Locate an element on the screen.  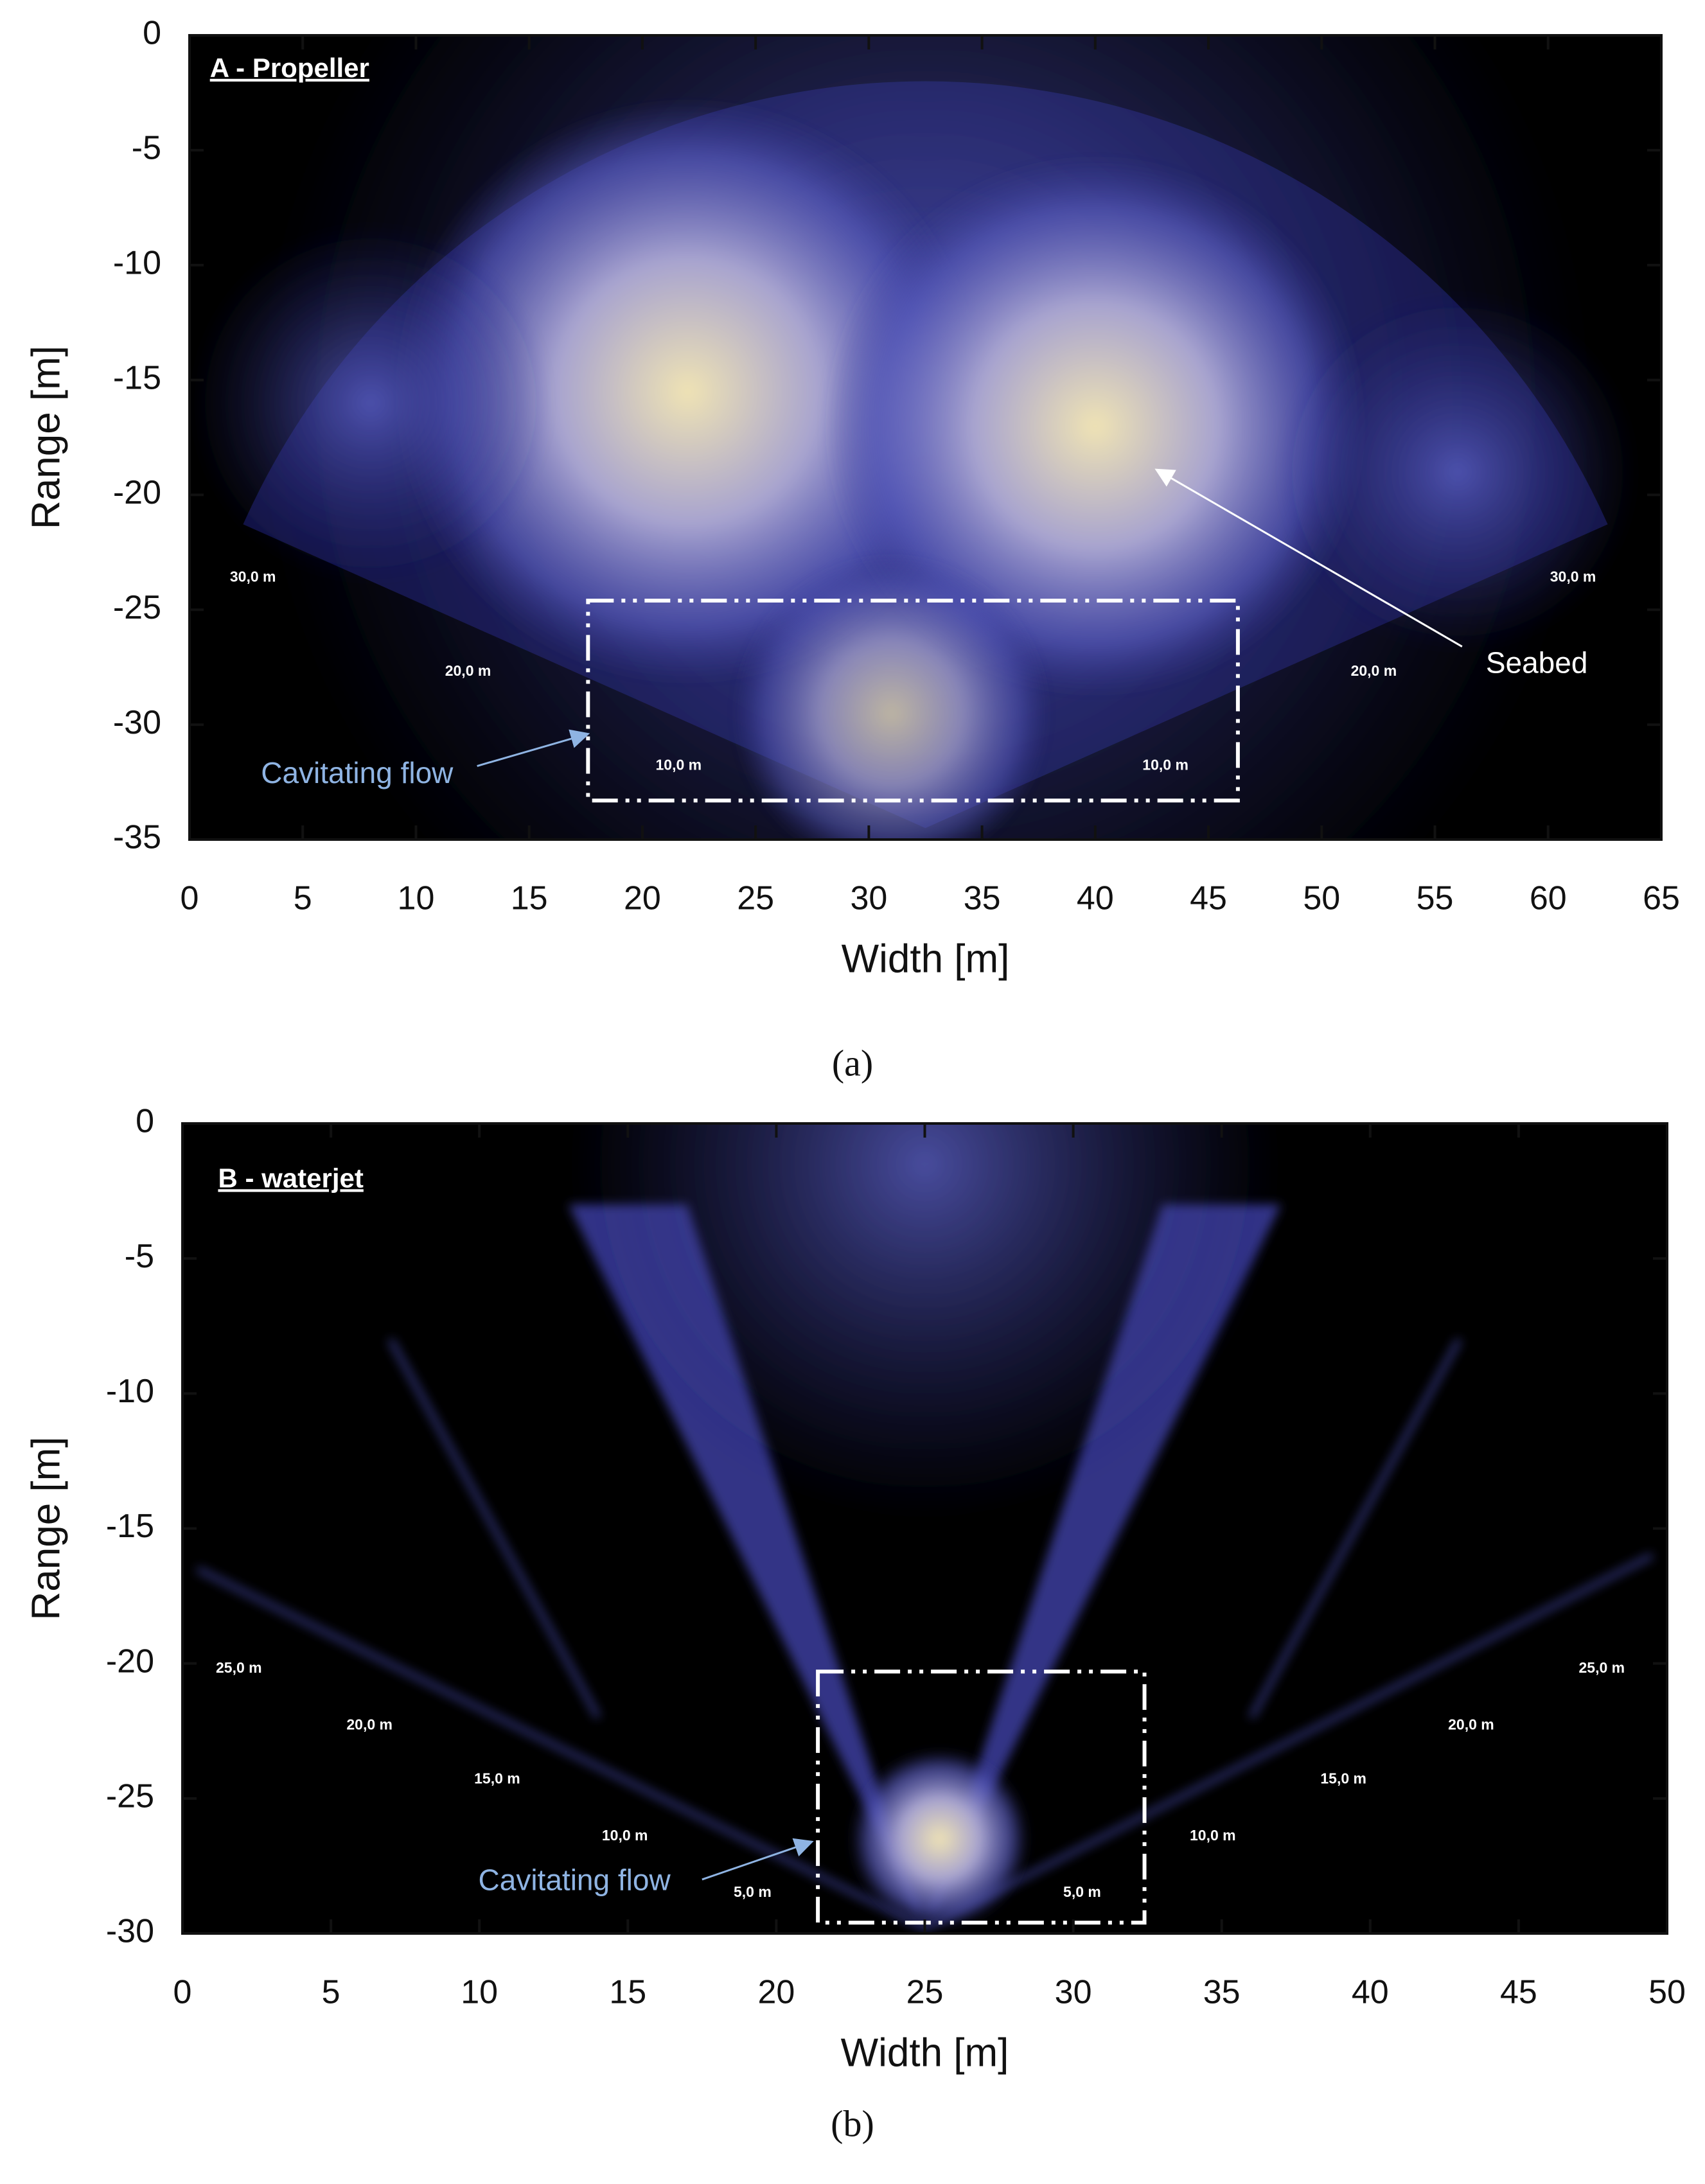
x-tick-label: 65 is located at coordinates (1661, 898).